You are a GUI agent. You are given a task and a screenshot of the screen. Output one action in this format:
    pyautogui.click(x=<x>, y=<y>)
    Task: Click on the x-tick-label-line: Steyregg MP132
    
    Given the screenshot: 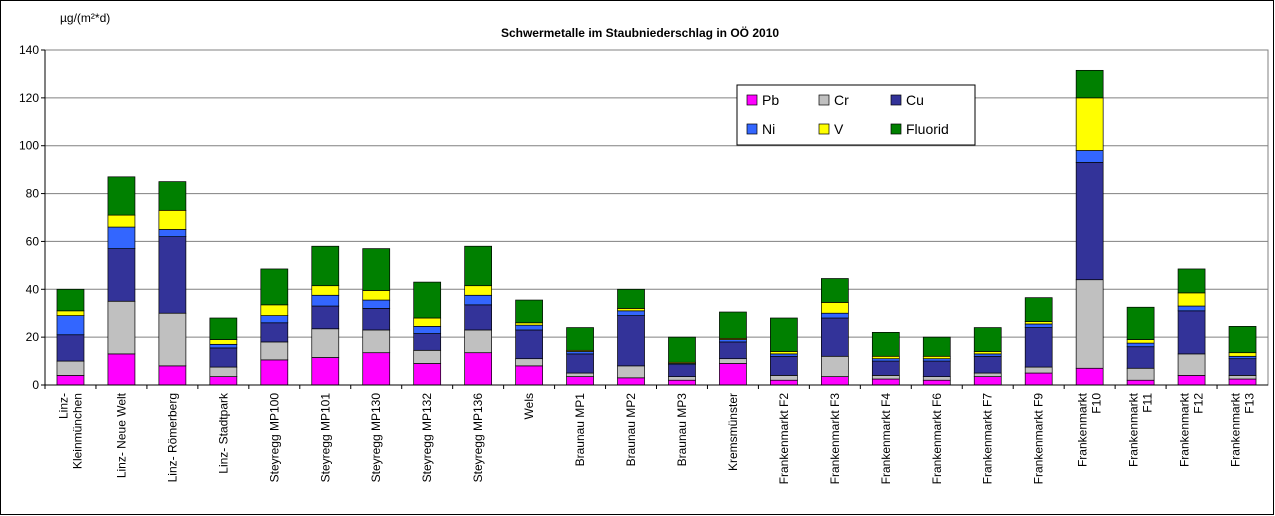 What is the action you would take?
    pyautogui.click(x=427, y=438)
    